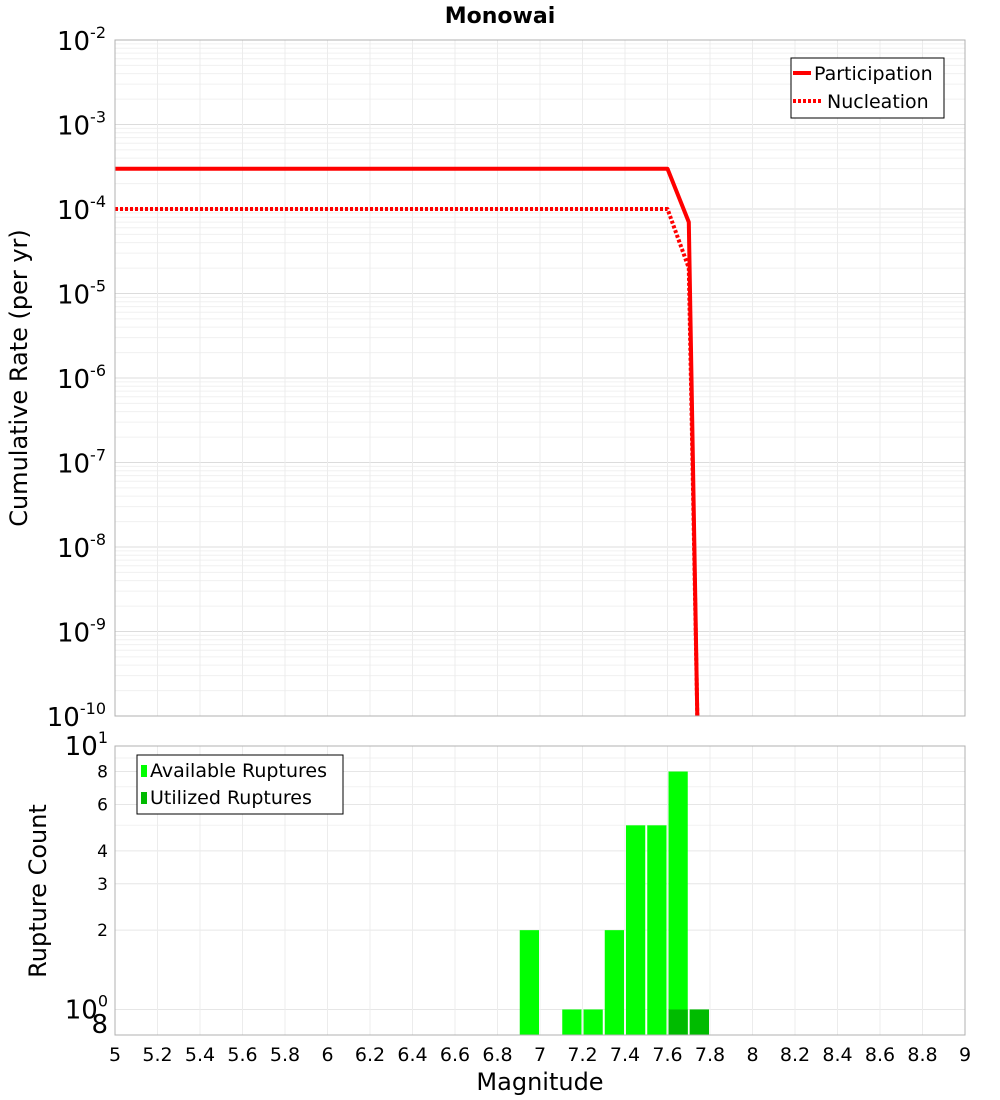 This screenshot has width=1000, height=1100. Describe the element at coordinates (144, 798) in the screenshot. I see `legend-utilized-swatch` at that location.